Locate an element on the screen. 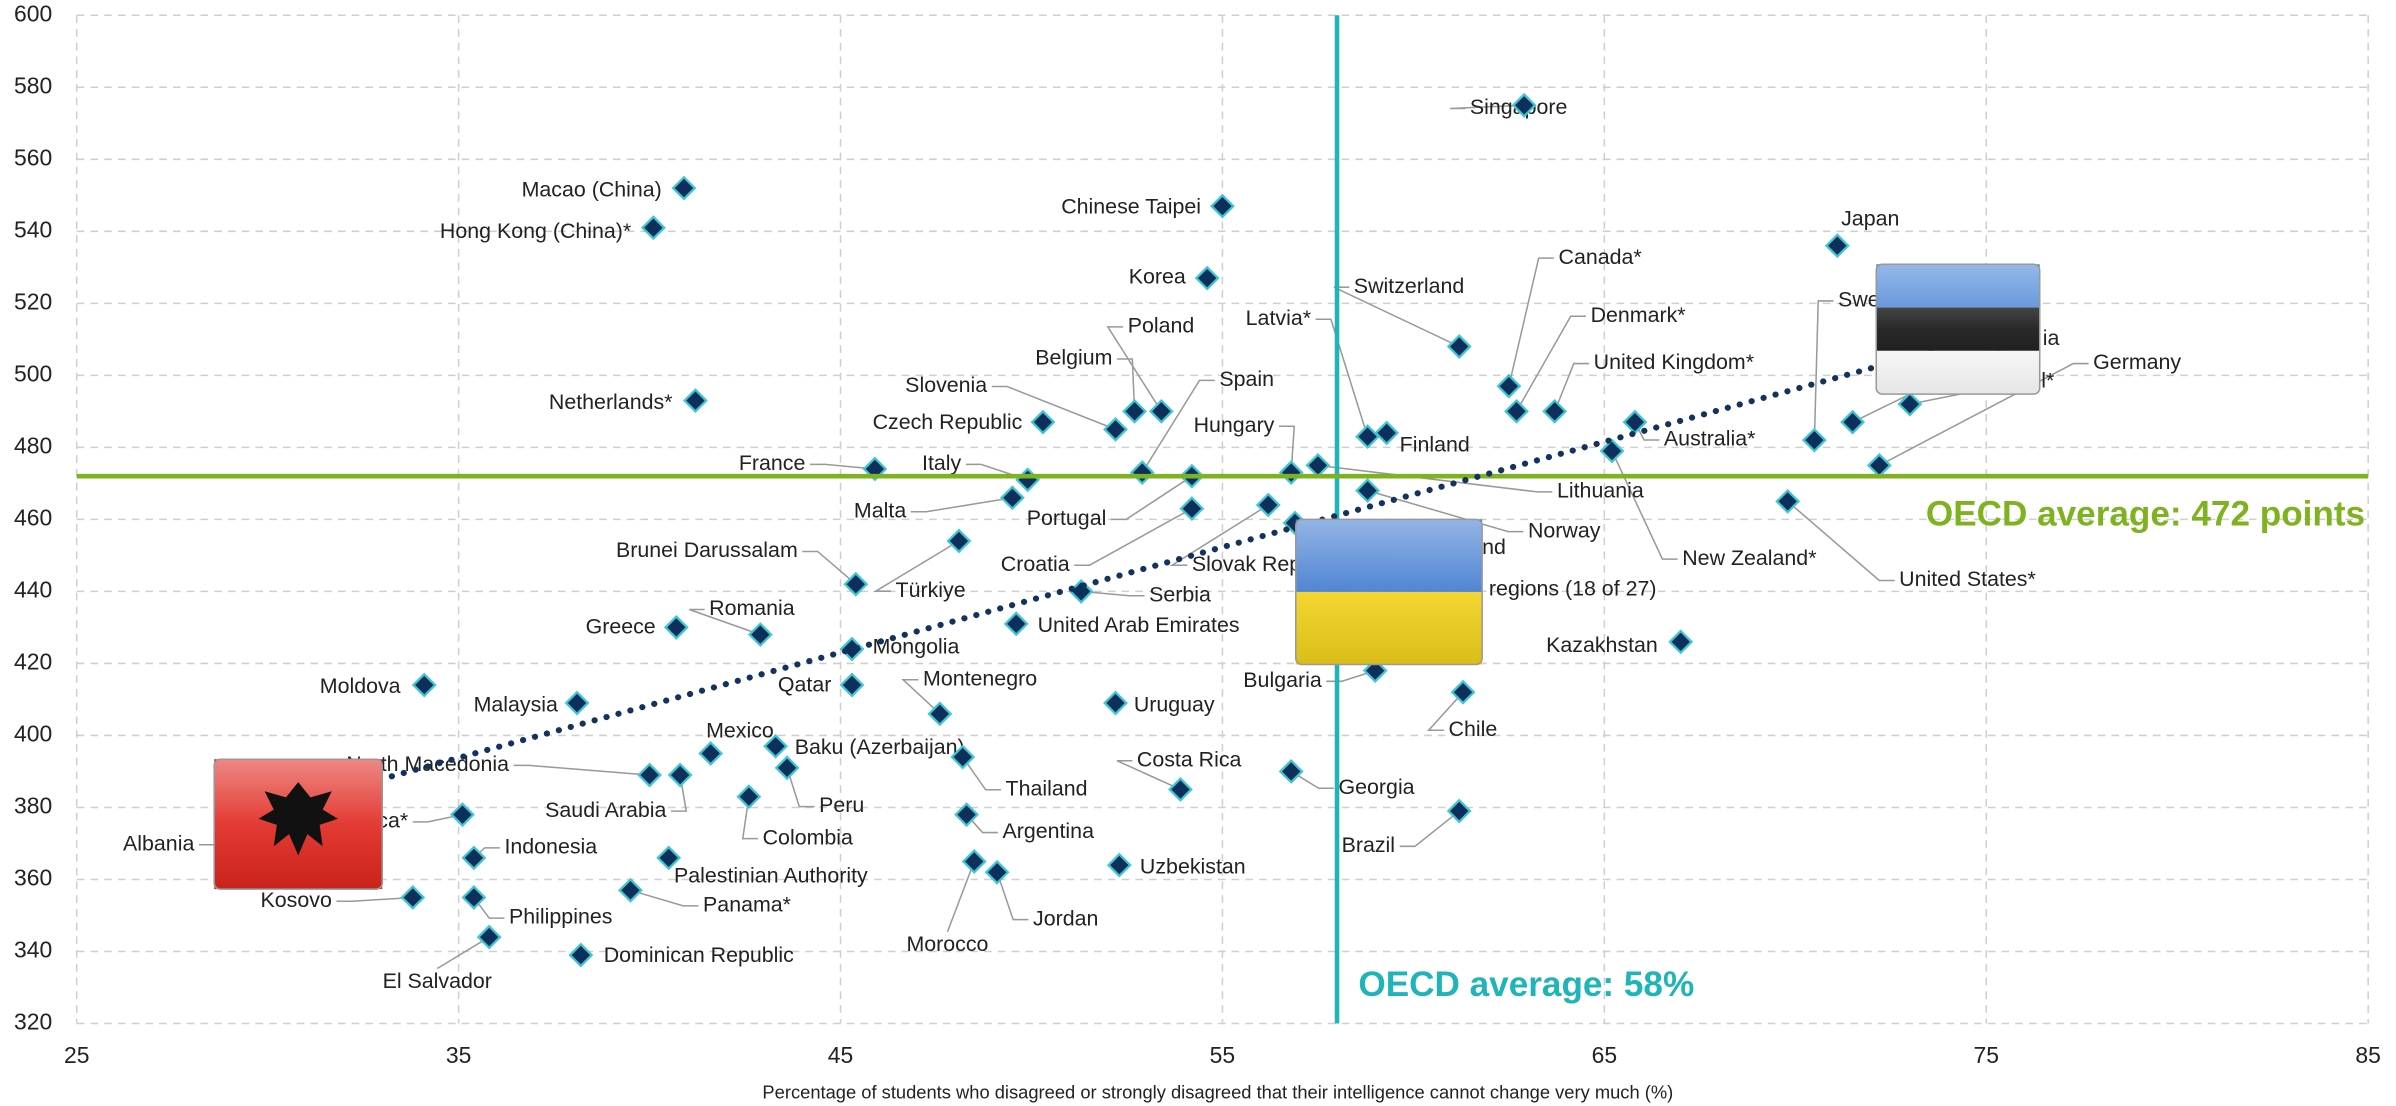 This screenshot has width=2396, height=1106. point-label: Hong Kong (China)* is located at coordinates (535, 231).